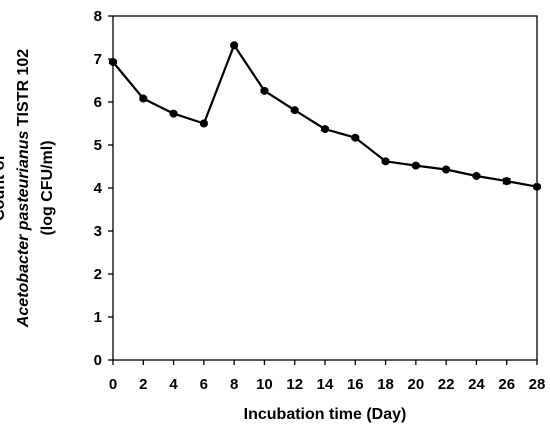 The height and width of the screenshot is (431, 550). I want to click on y-tick-label: 8, so click(98, 16).